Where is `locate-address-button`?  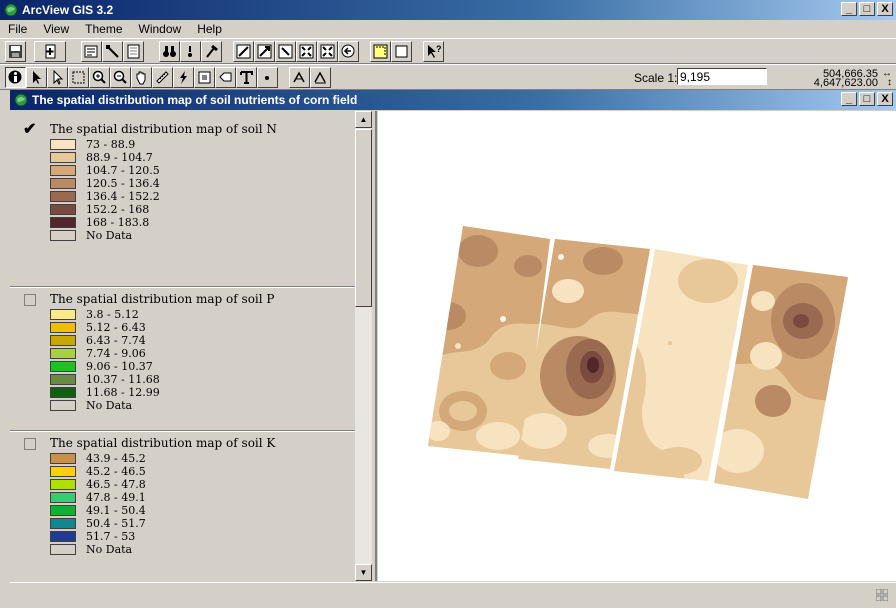 locate-address-button is located at coordinates (190, 51).